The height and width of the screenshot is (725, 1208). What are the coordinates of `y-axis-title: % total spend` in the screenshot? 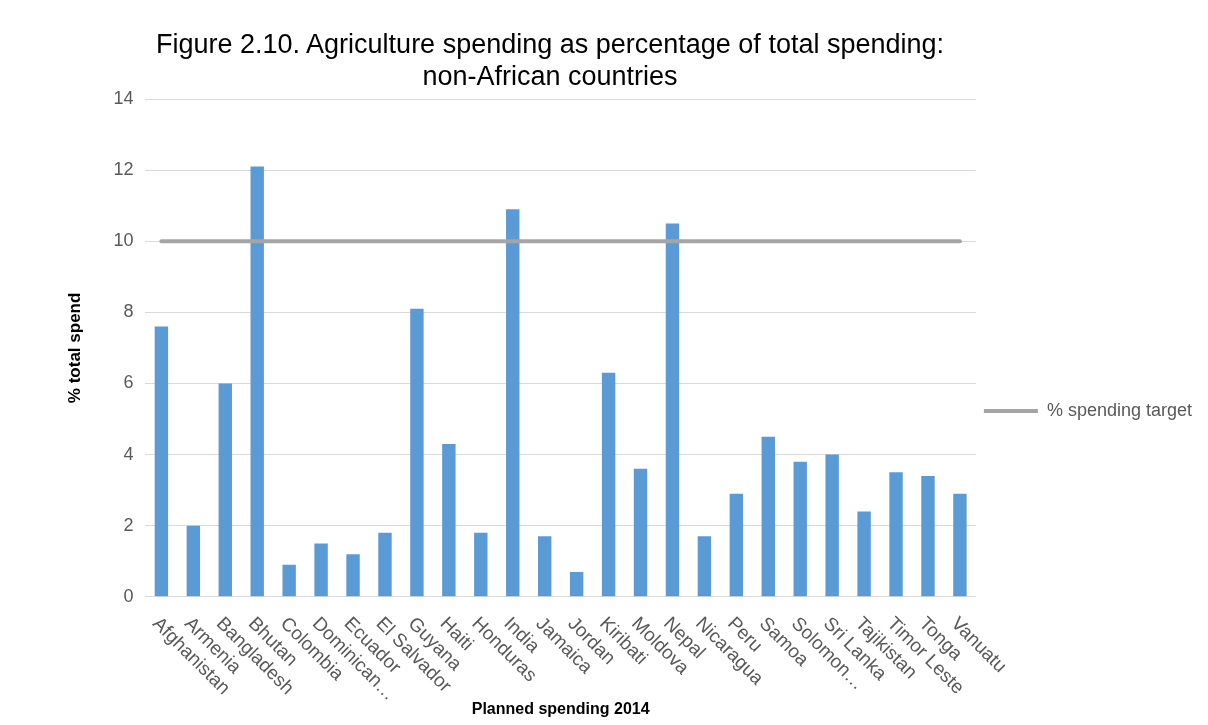 It's located at (74, 348).